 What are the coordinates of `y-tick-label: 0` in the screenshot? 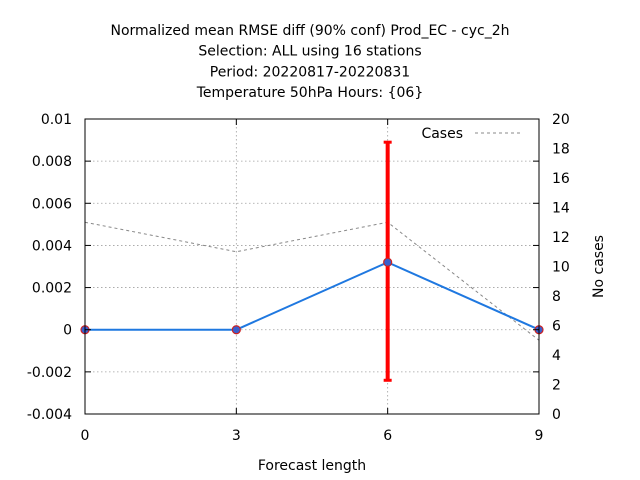 It's located at (67, 331).